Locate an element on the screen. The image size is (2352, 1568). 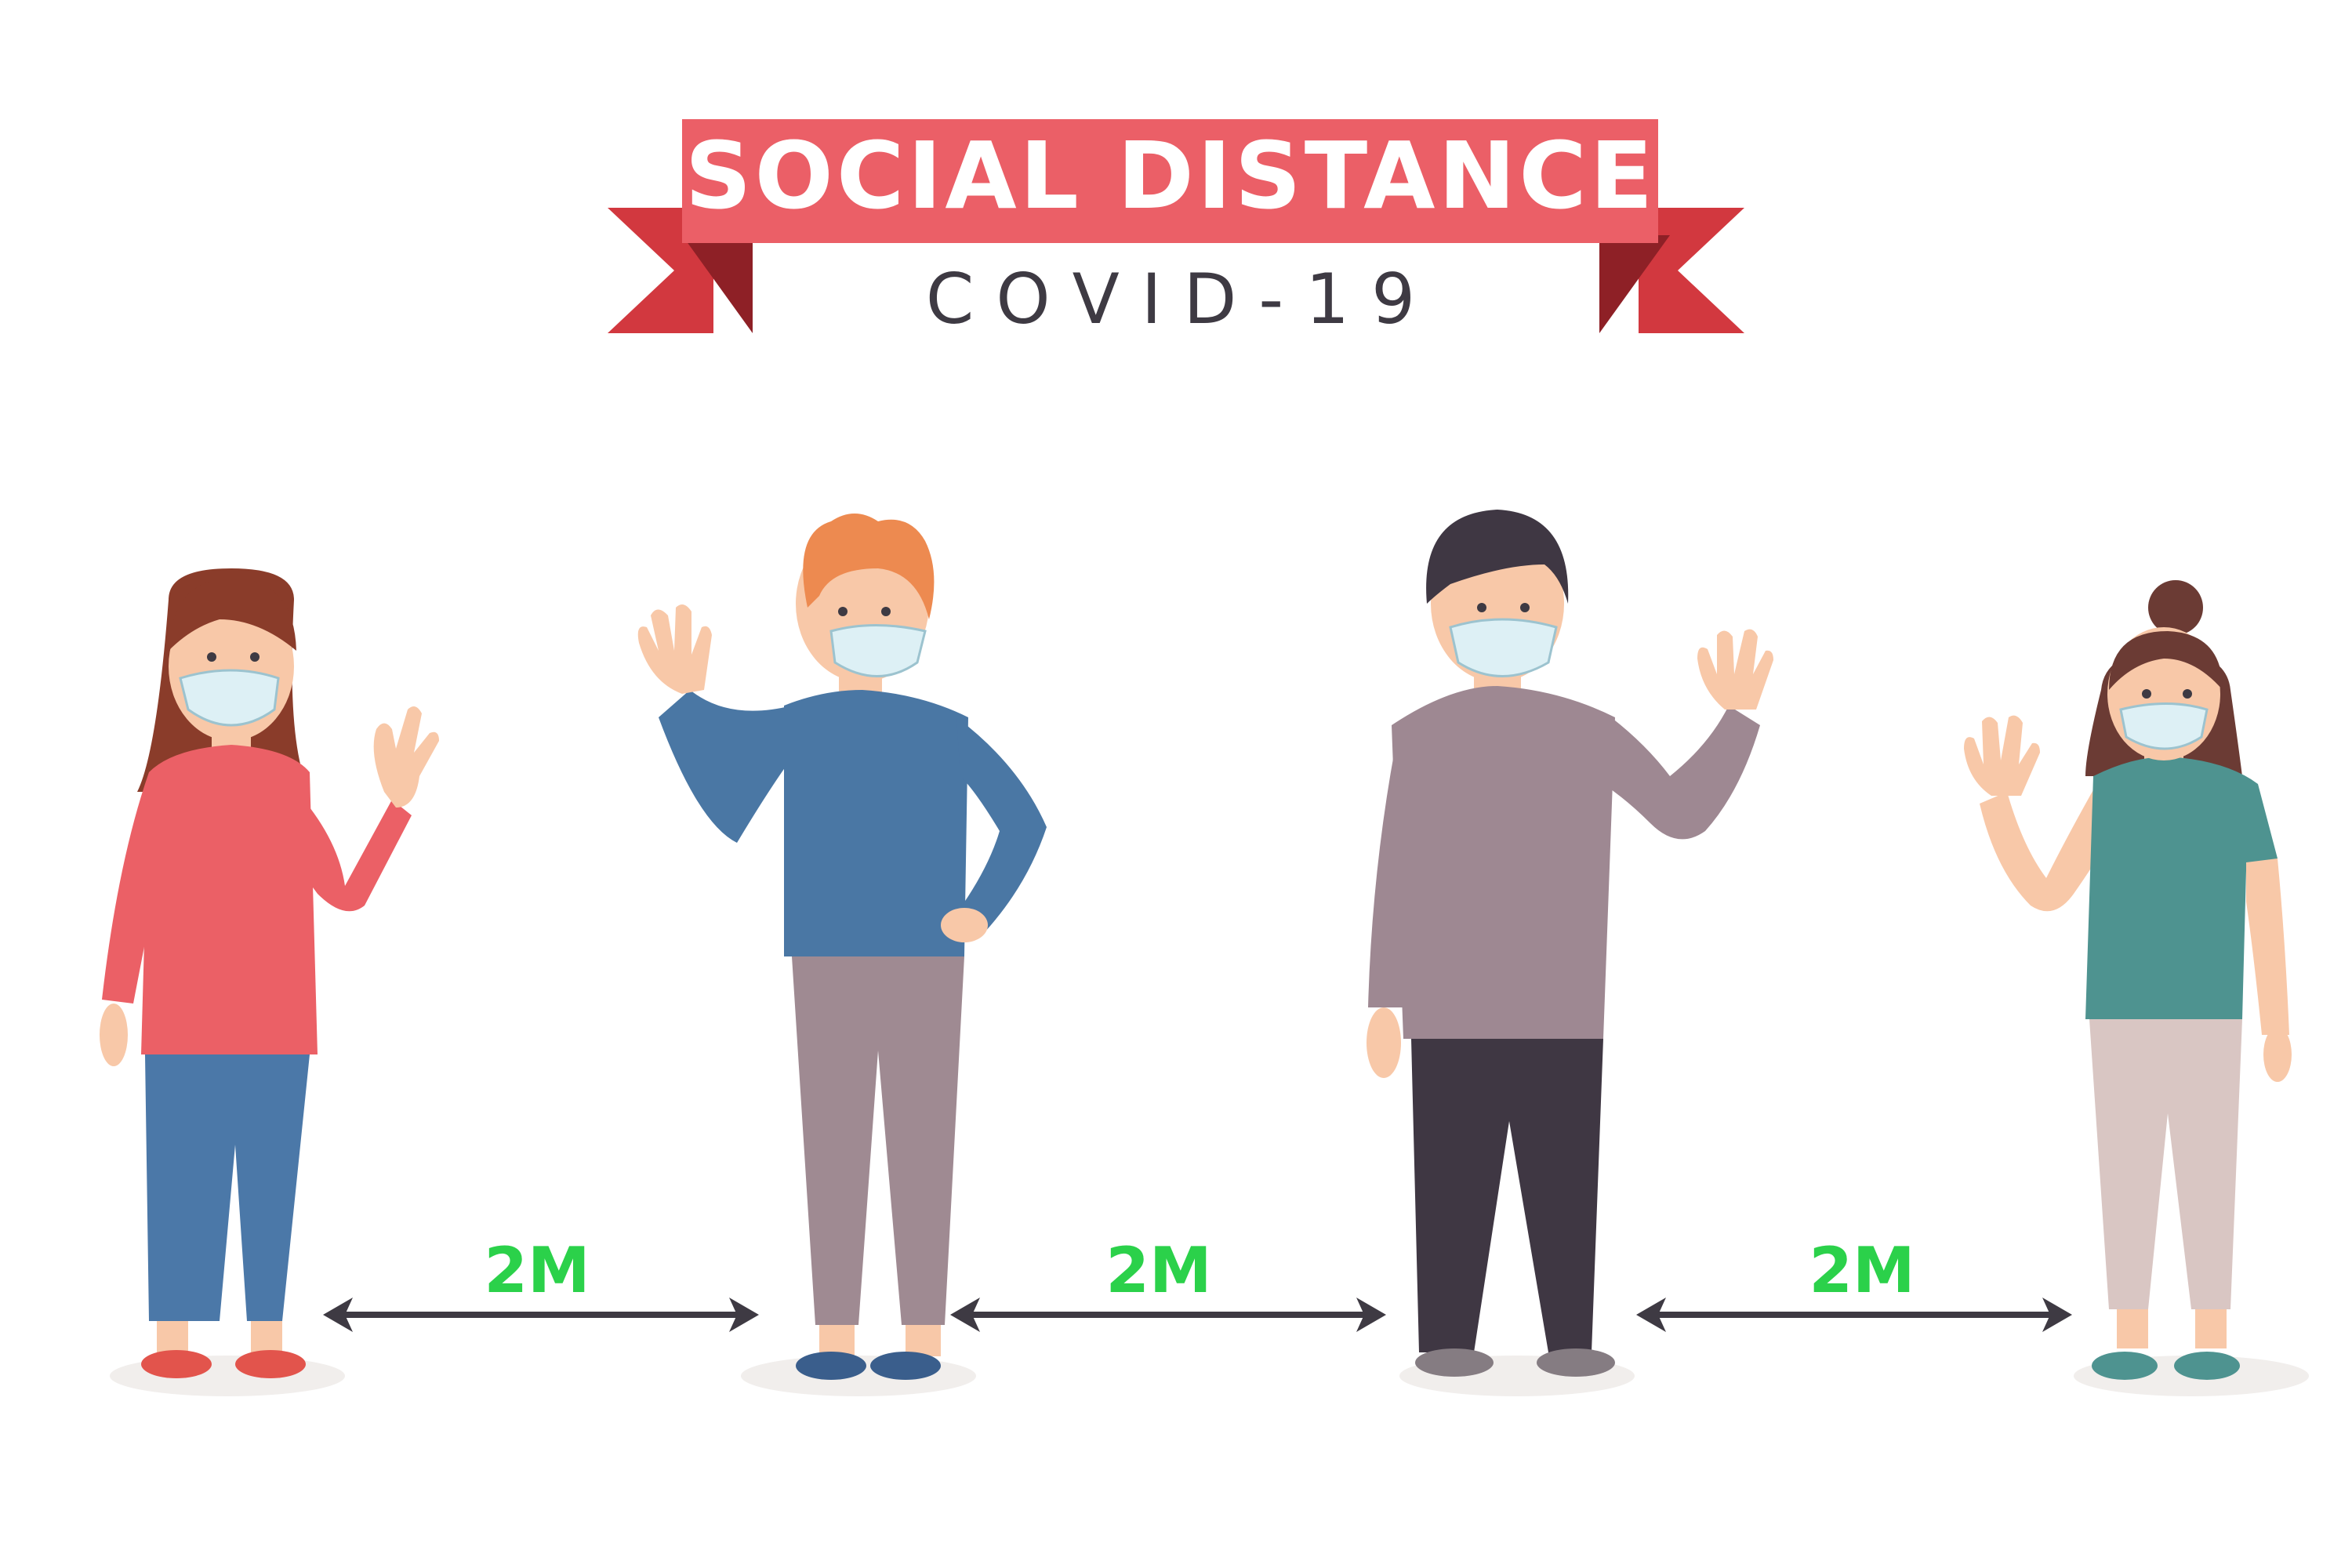
hand-hip is located at coordinates (964, 925).